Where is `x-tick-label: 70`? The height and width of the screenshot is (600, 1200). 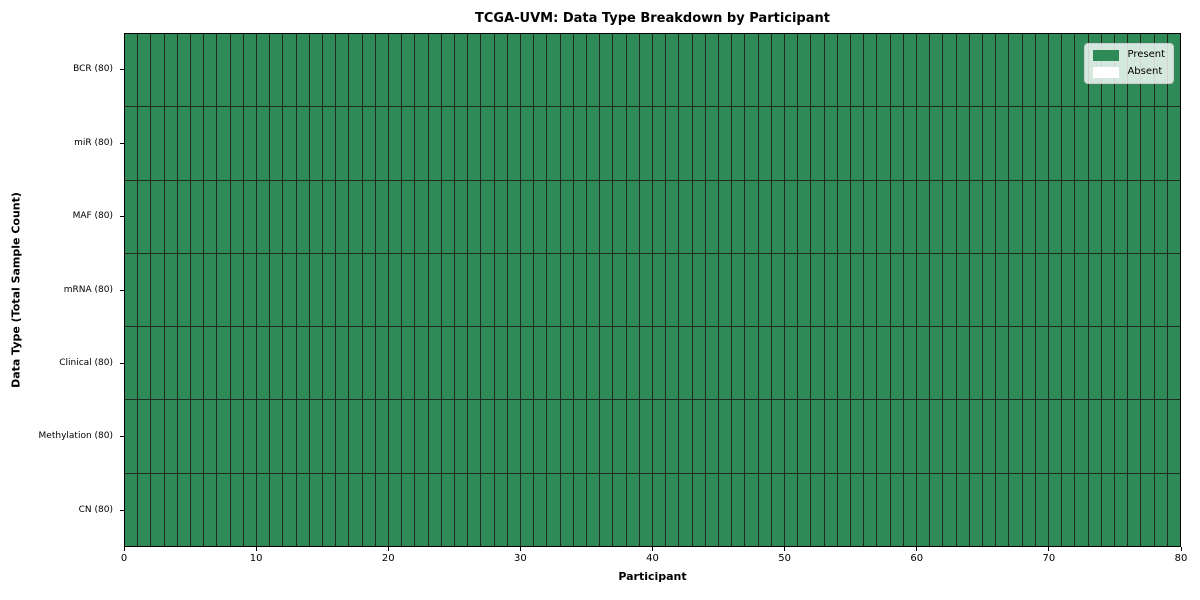
x-tick-label: 70 is located at coordinates (1049, 558).